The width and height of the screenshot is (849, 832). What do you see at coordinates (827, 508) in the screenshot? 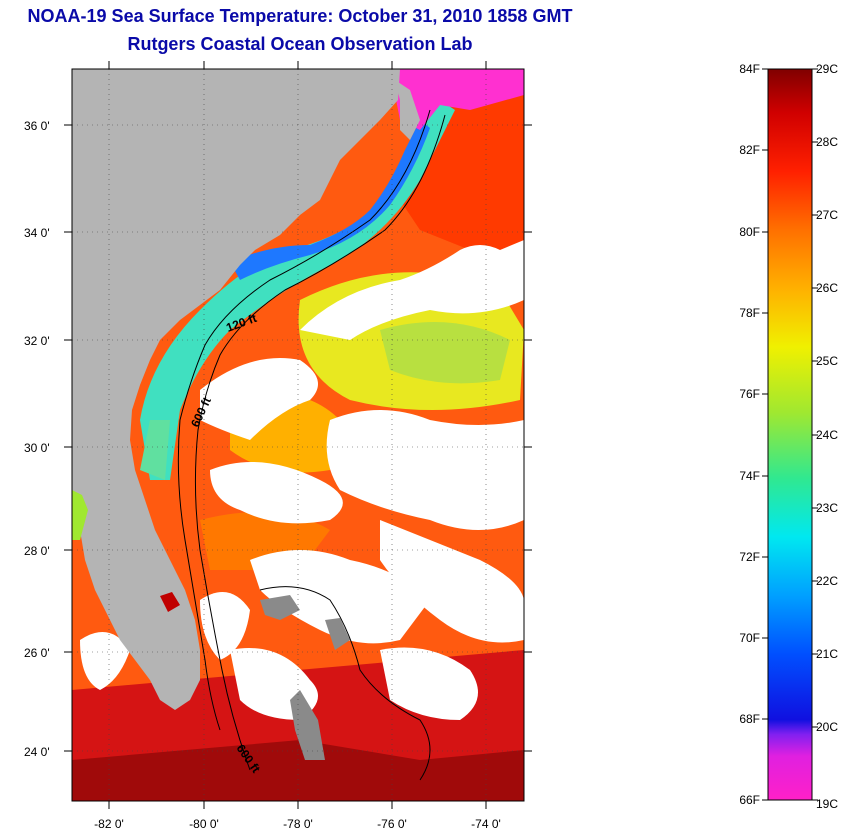
I see `cb-c-23: 23C` at bounding box center [827, 508].